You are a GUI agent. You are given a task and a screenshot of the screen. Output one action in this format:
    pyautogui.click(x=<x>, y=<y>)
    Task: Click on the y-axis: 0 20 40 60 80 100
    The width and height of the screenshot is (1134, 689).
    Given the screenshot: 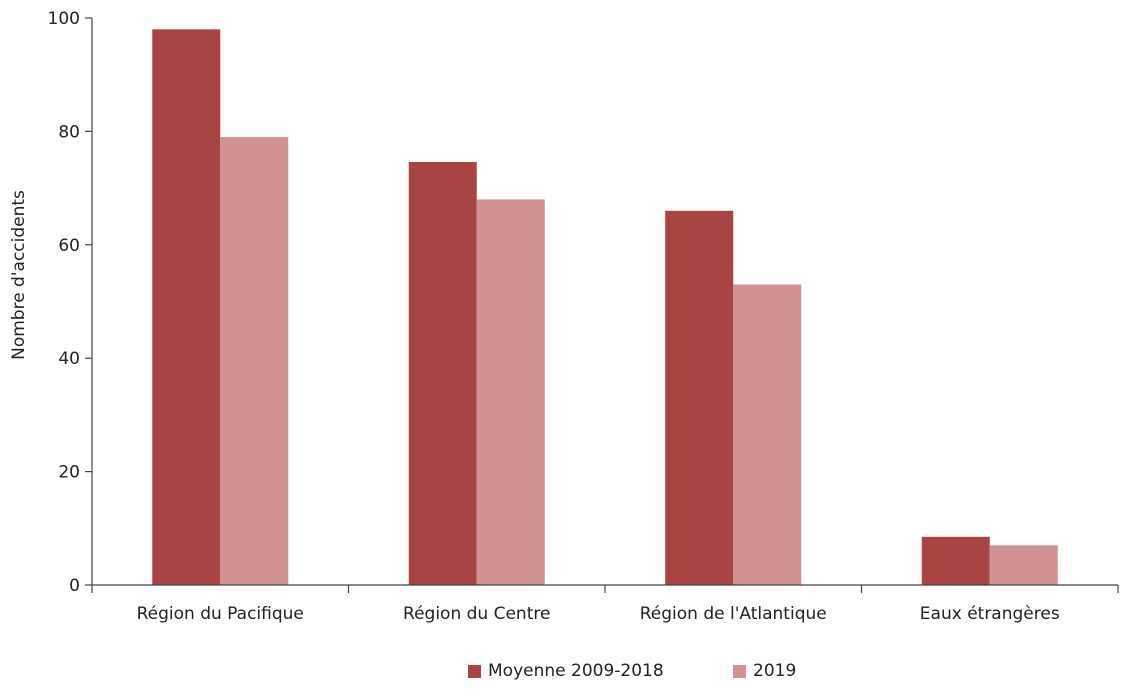 What is the action you would take?
    pyautogui.click(x=70, y=302)
    